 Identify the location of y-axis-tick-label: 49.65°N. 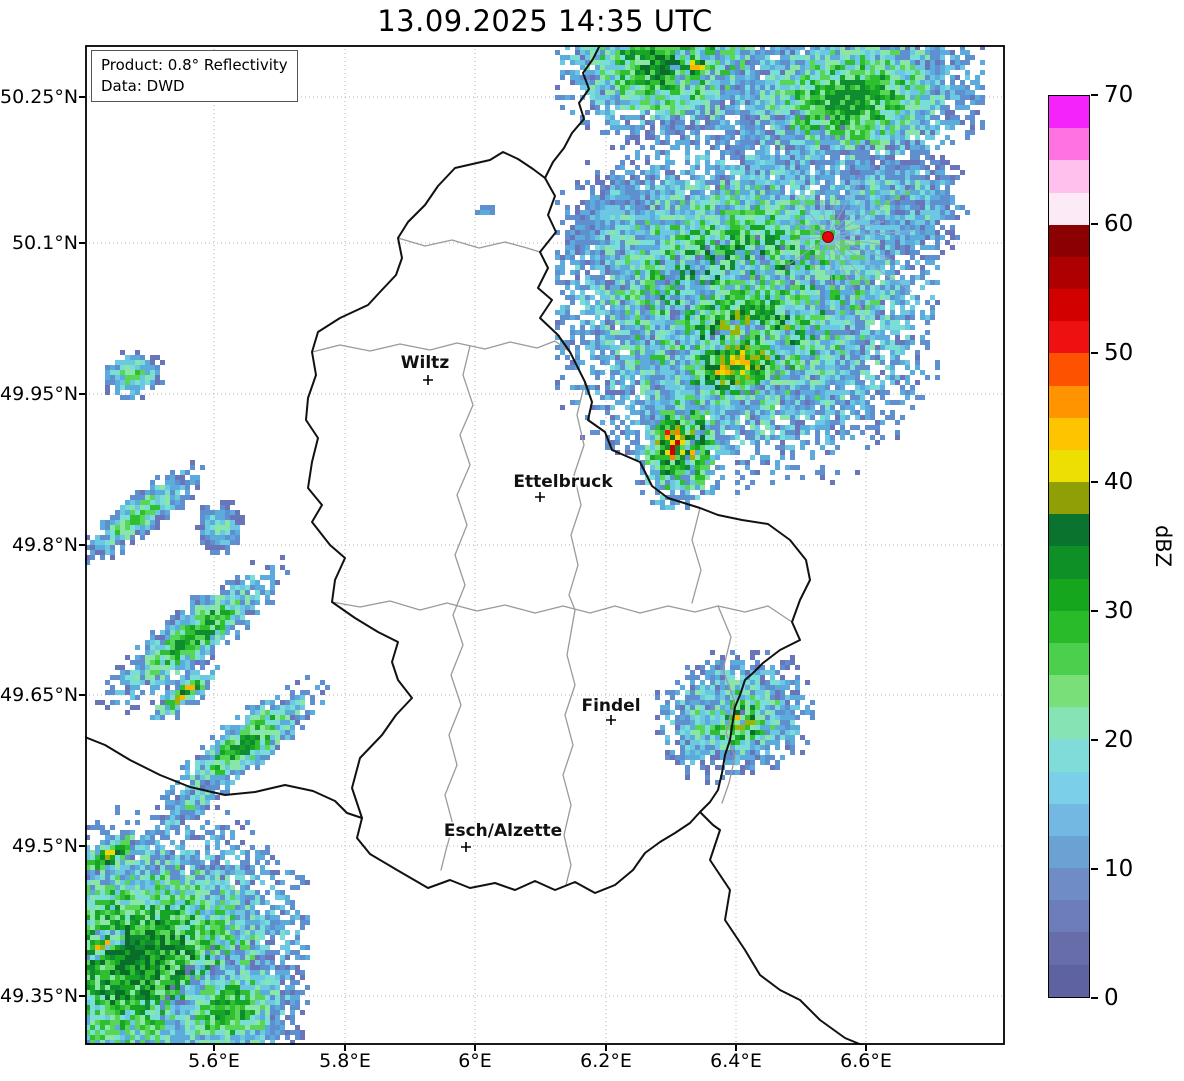
(39, 695).